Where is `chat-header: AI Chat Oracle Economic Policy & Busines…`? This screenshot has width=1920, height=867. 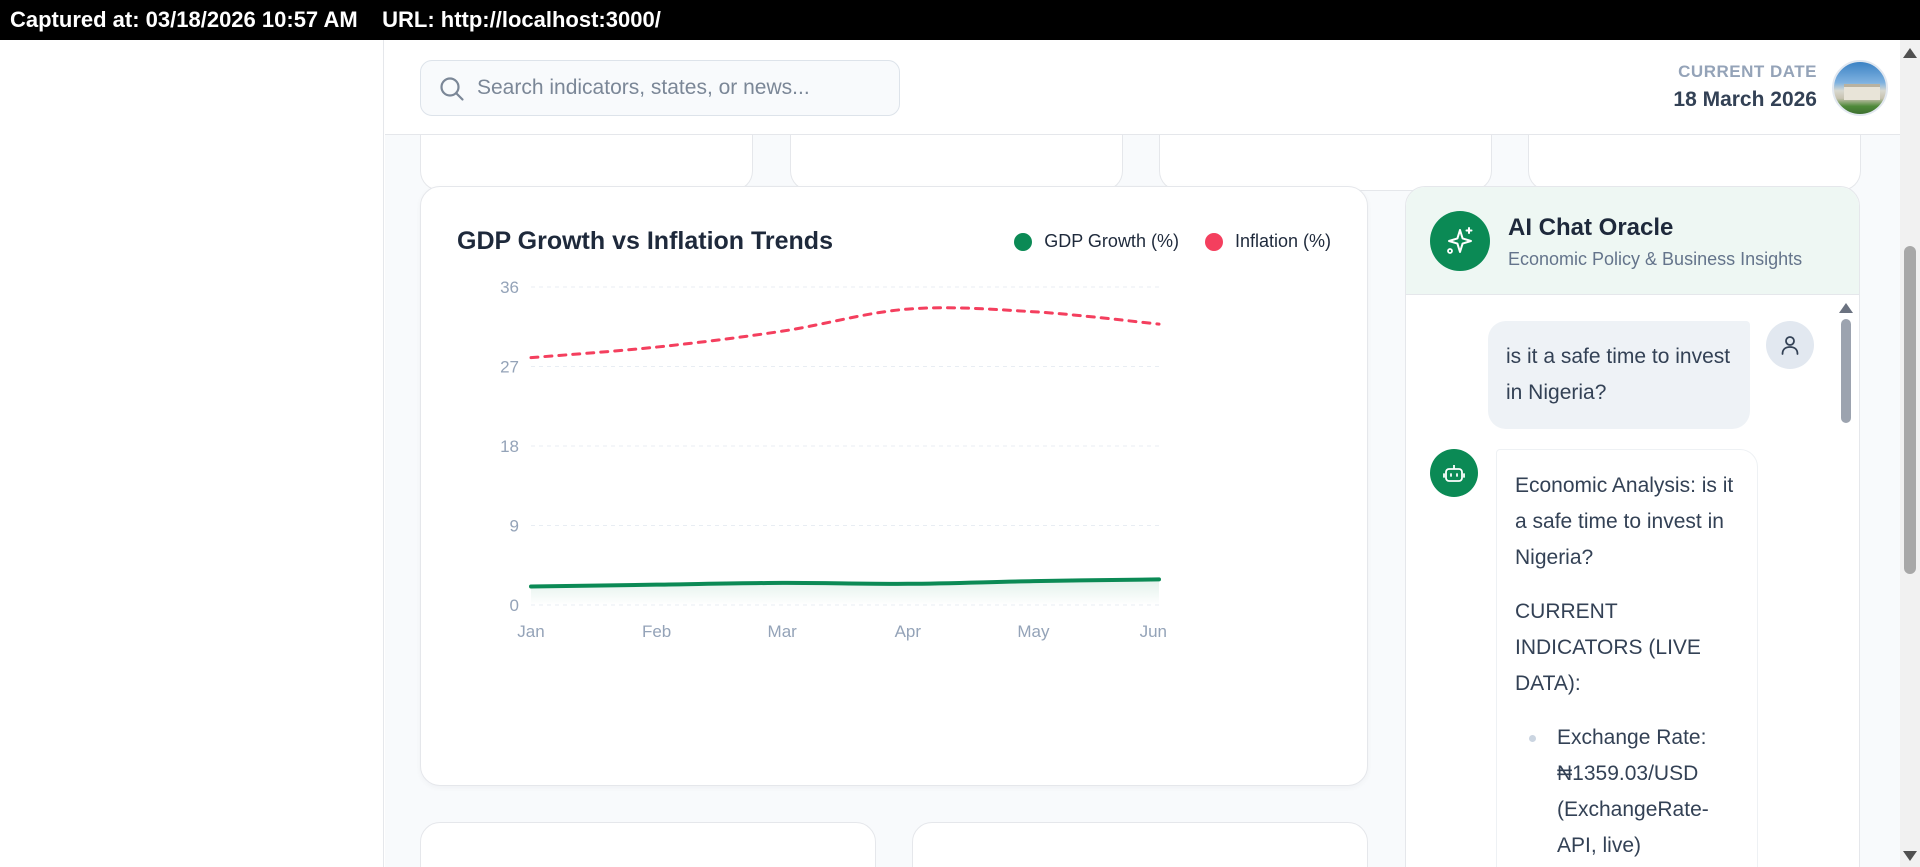
chat-header: AI Chat Oracle Economic Policy & Busines… is located at coordinates (1632, 241).